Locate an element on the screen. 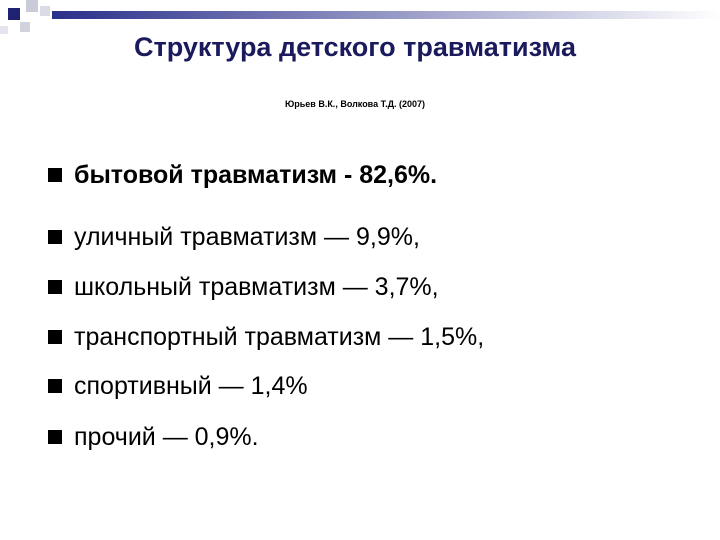 The image size is (720, 540). subtitle: Юрьев В.К., Волкова Т.Д. (2007) is located at coordinates (355, 104).